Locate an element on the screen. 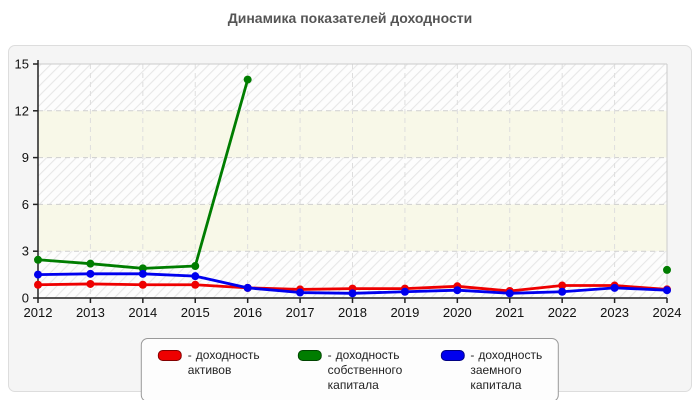 Image resolution: width=700 pixels, height=400 pixels. legend-item-equity: - доходность собственного капитала is located at coordinates (350, 370).